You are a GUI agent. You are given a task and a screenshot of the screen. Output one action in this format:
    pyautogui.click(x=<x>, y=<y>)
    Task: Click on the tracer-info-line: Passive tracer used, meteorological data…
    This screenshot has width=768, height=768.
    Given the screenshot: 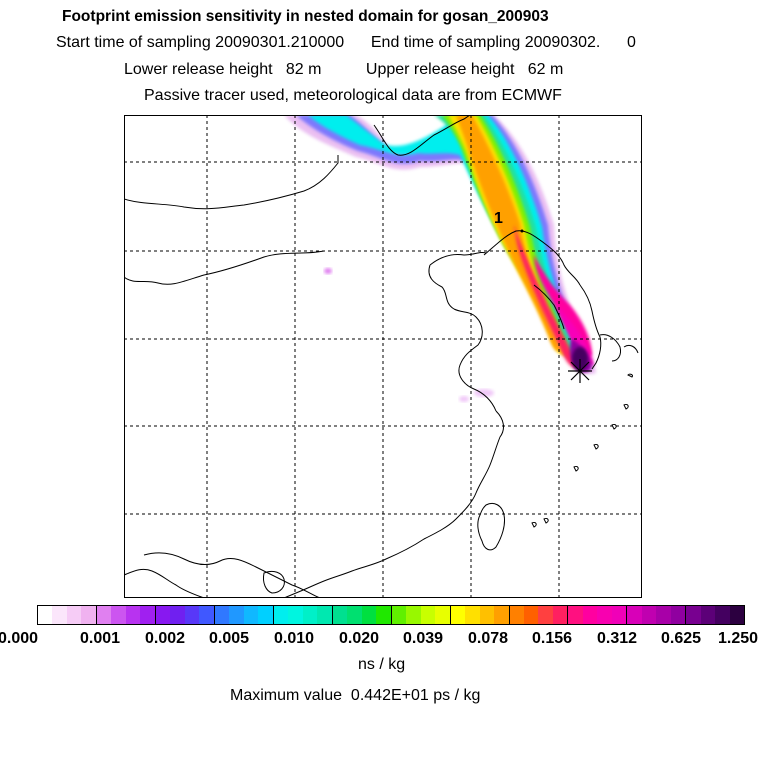 What is the action you would take?
    pyautogui.click(x=353, y=95)
    